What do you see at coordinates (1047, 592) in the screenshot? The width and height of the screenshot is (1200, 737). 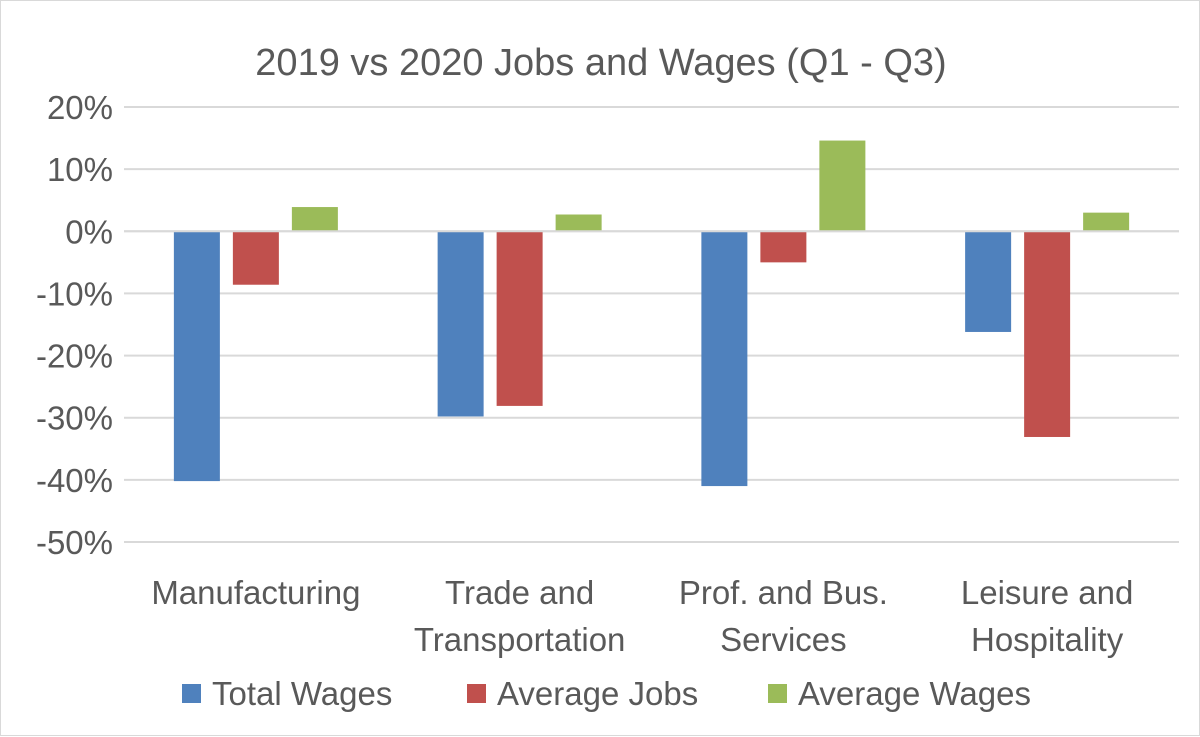 I see `x-category-label: Leisure and` at bounding box center [1047, 592].